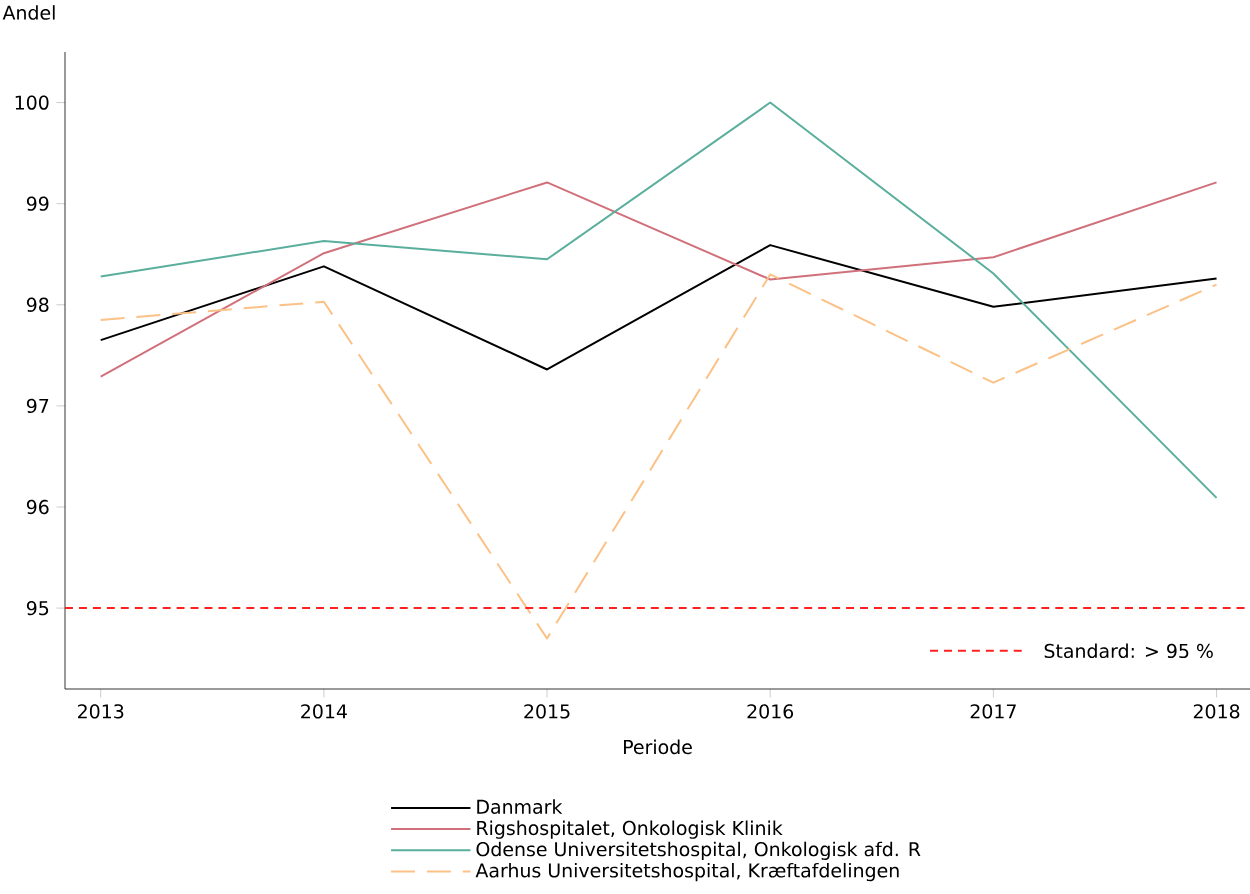 This screenshot has height=894, width=1250. I want to click on legend-label: Odense Universitetshospital, Onkologisk afd. R, so click(698, 851).